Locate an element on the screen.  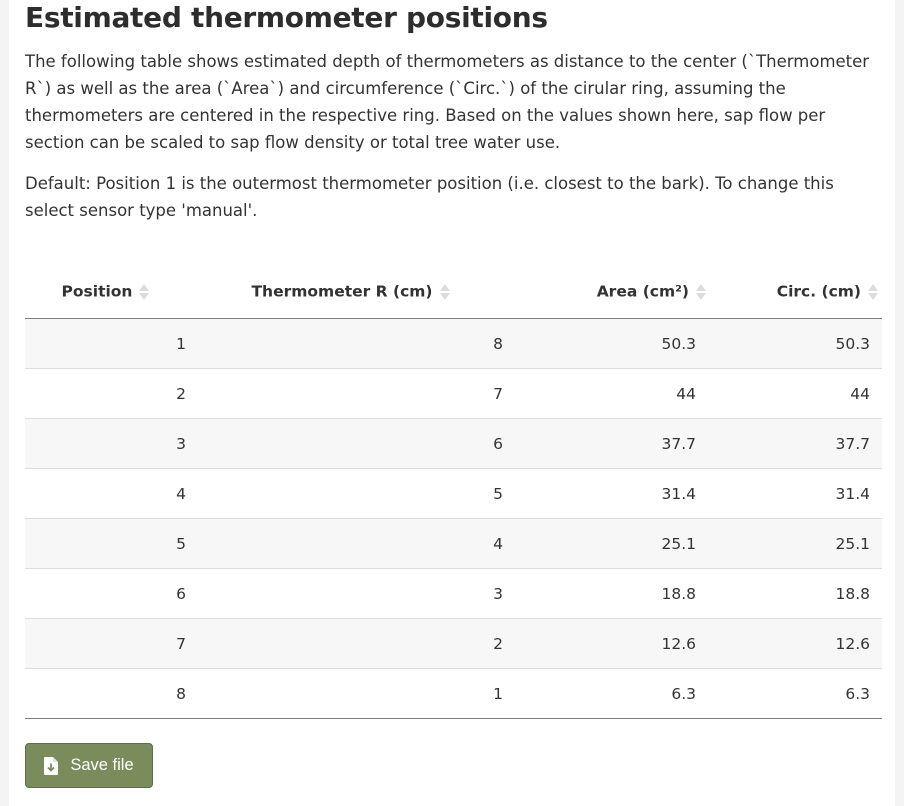
cell-circ: 12.6 is located at coordinates (795, 643).